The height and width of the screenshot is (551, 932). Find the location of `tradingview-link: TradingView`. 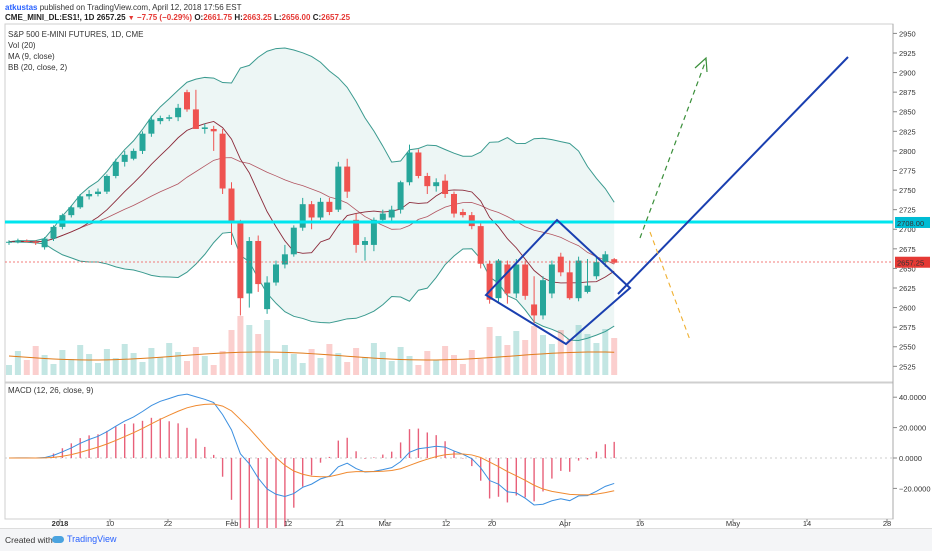

tradingview-link: TradingView is located at coordinates (84, 539).